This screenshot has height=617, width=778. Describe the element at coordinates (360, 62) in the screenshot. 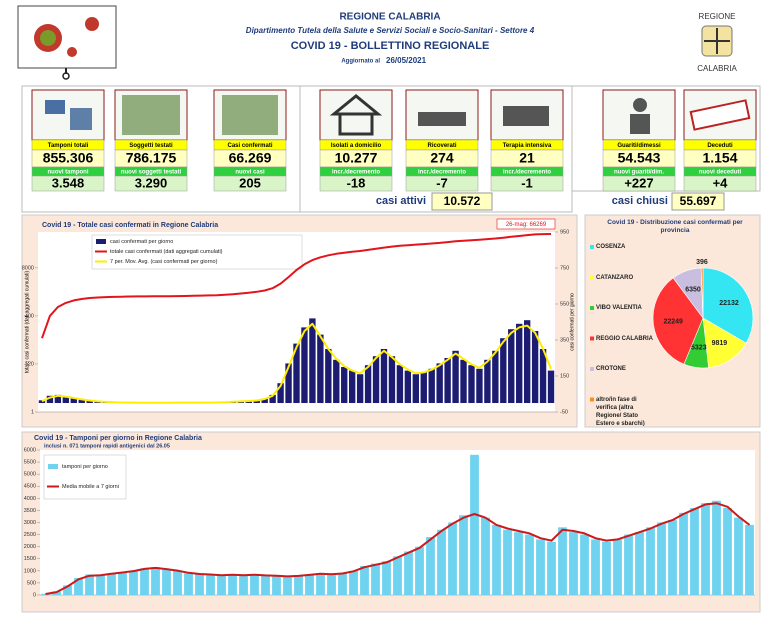

I see `updated-label: Aggiornato al` at that location.